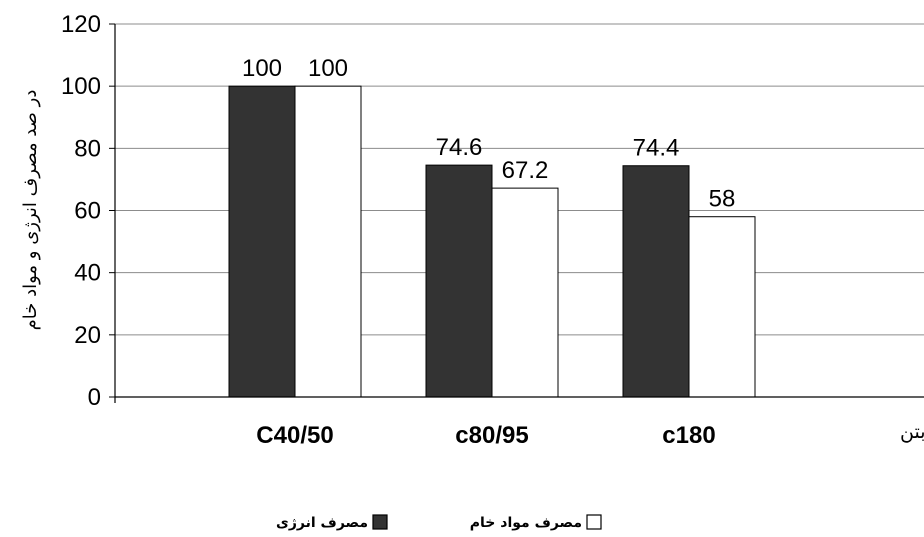  I want to click on y-tick-label: 60, so click(87, 211).